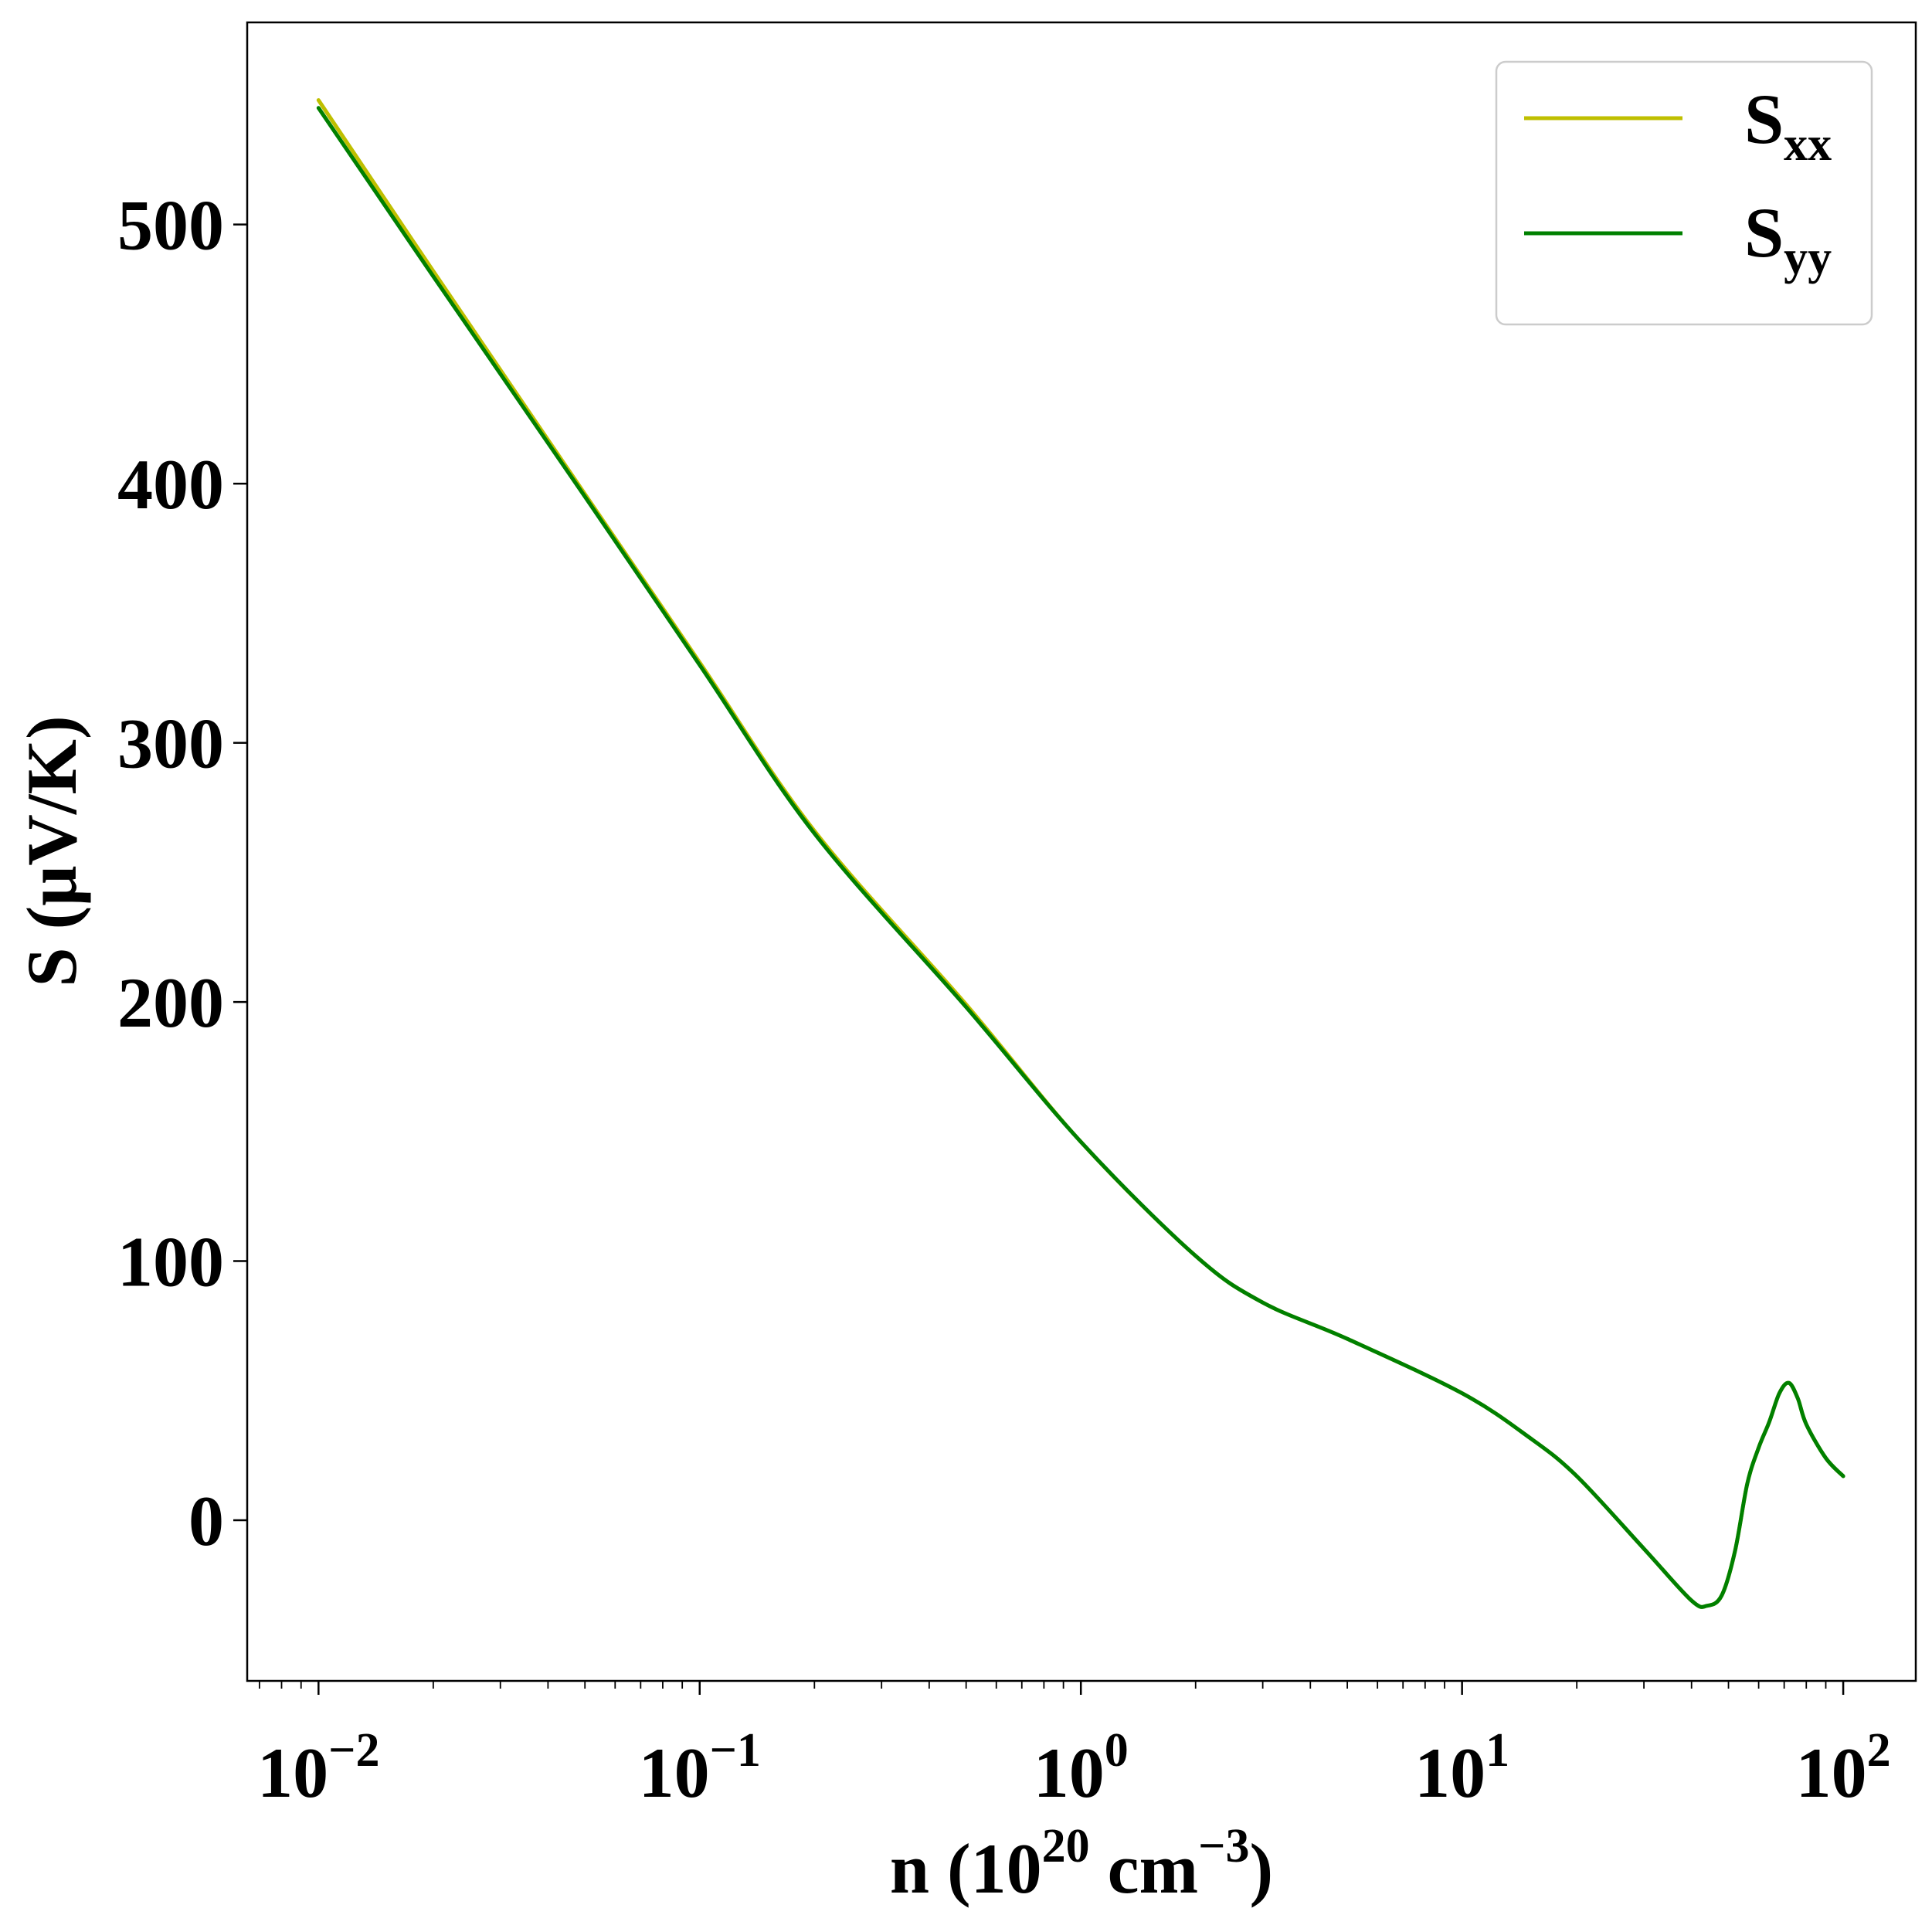 The width and height of the screenshot is (1932, 1925). I want to click on y-axis: 0 100 200 300 400 500, so click(182, 873).